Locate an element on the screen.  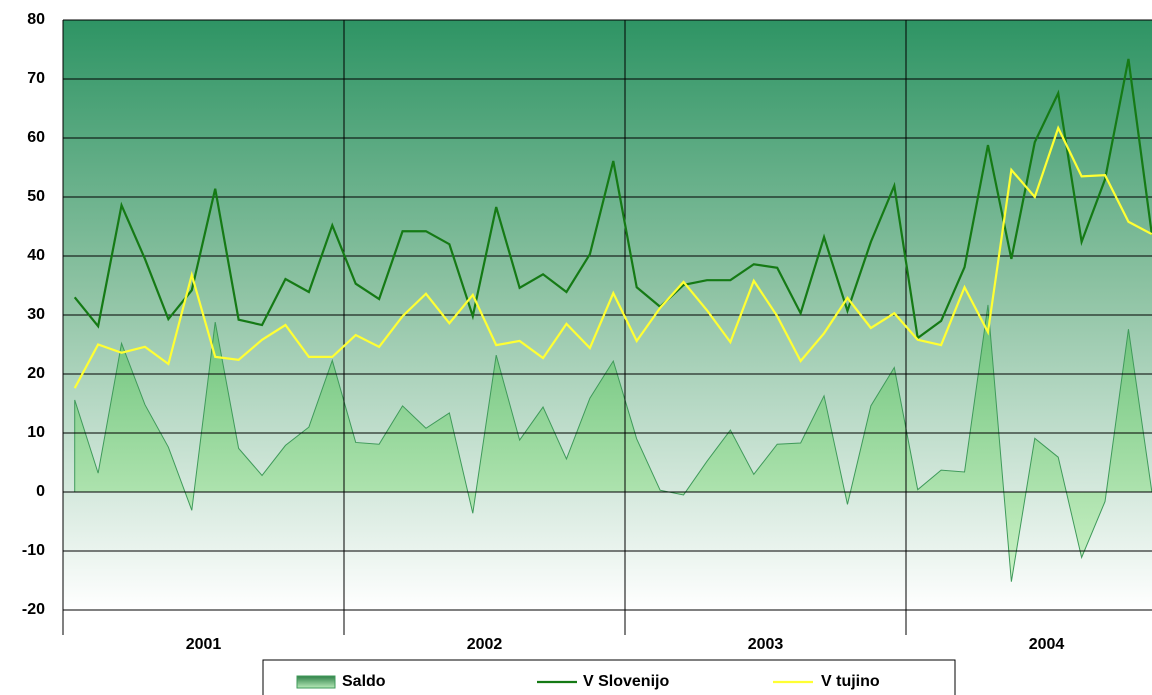
x-tick-label: 2001 is located at coordinates (204, 644).